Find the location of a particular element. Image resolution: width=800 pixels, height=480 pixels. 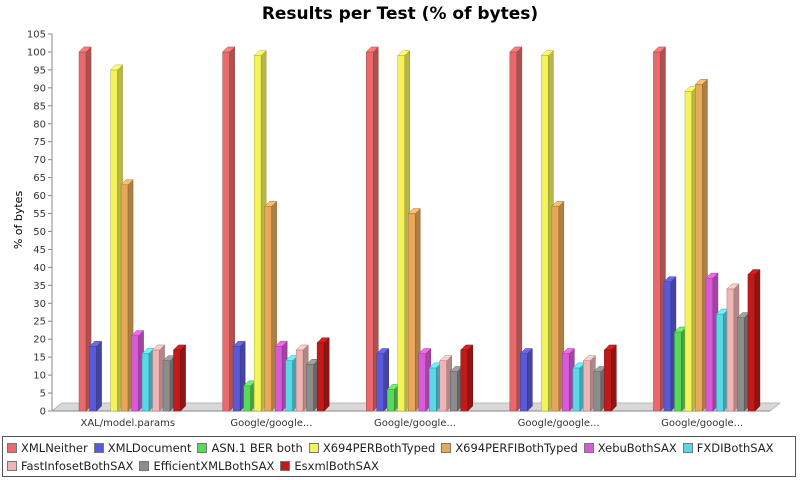

y-tick-label: 60 is located at coordinates (39, 196).